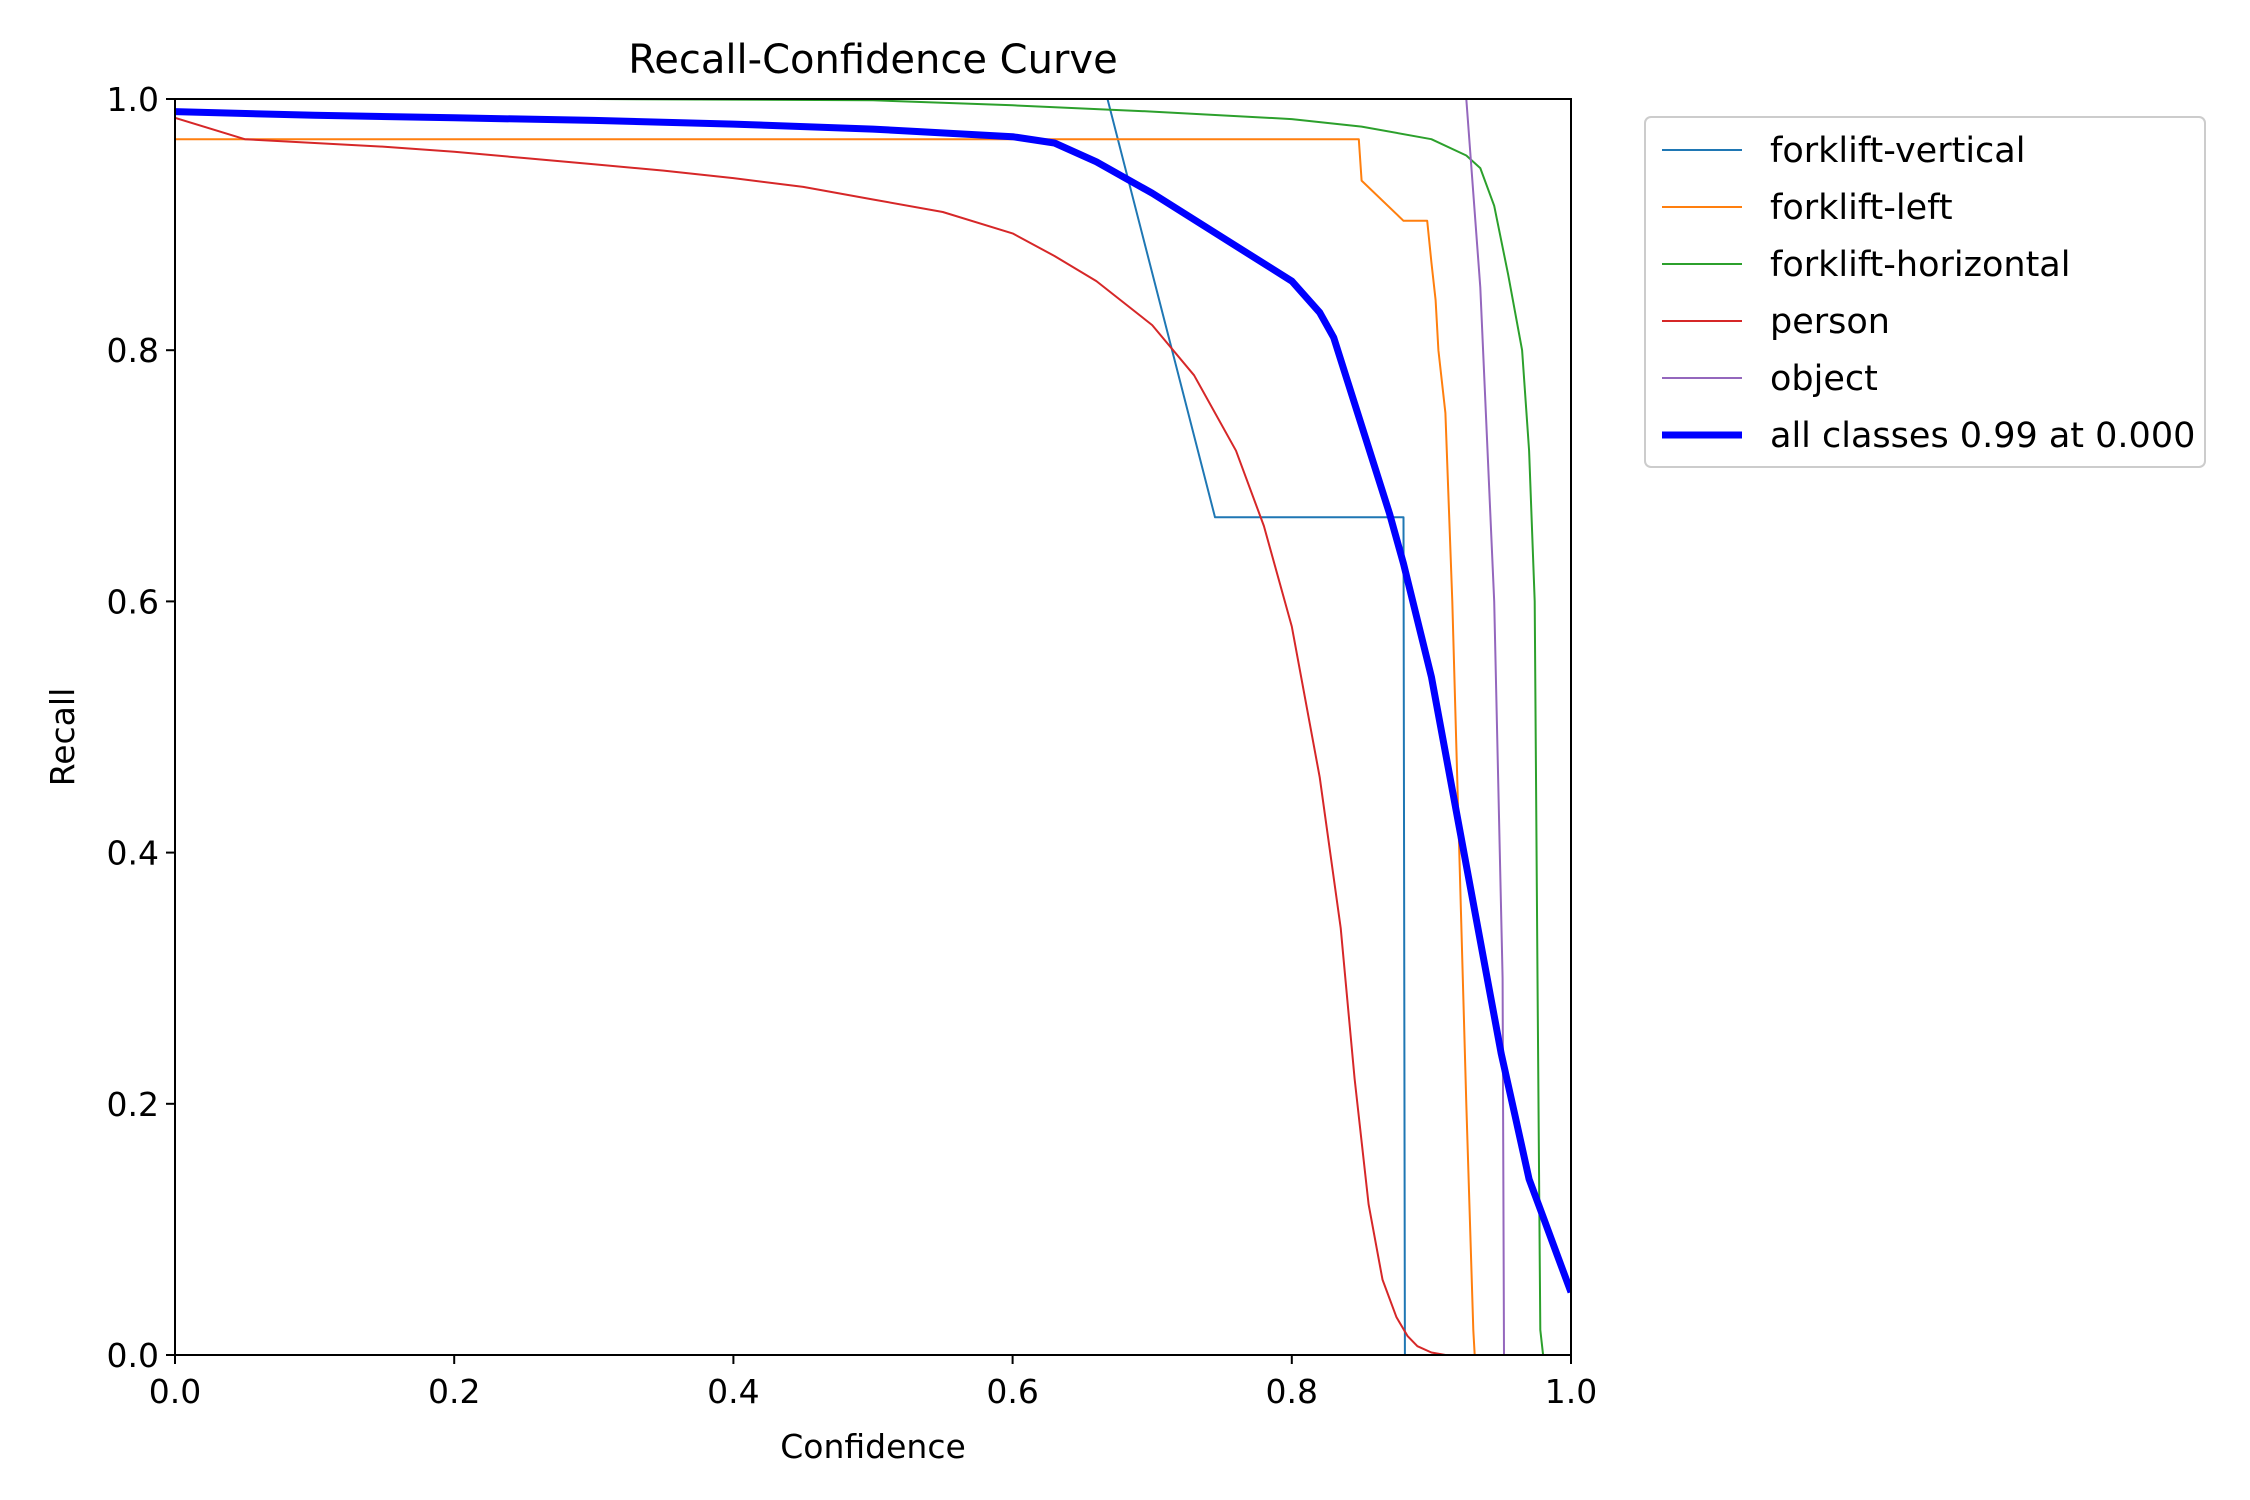  I want to click on x-tick-label: 0.6, so click(1012, 1391).